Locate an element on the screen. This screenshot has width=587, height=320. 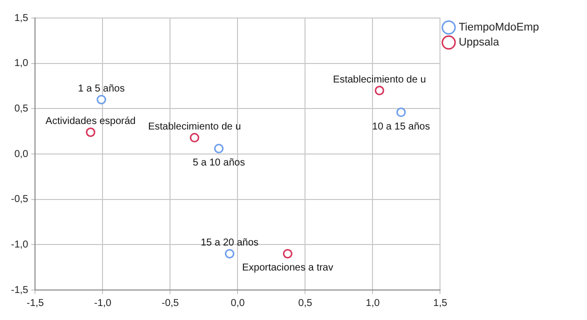
y-tick-label: 1,0 is located at coordinates (21, 64).